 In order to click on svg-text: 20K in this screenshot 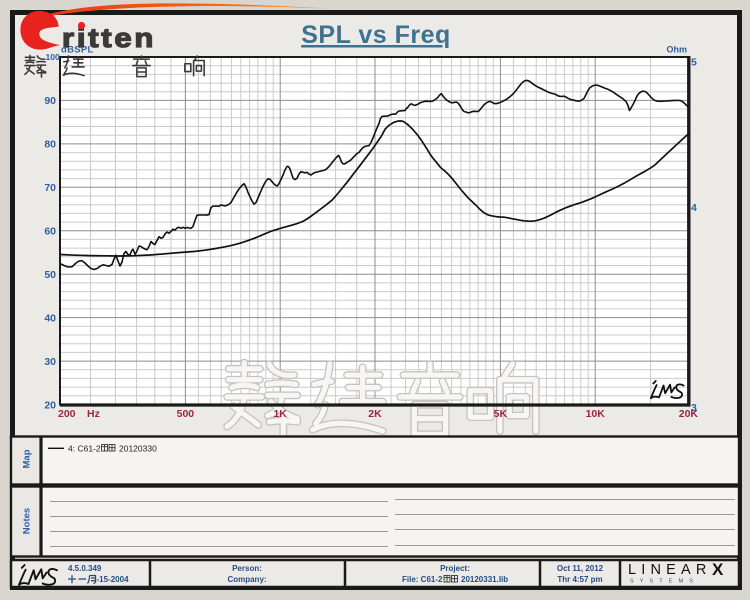, I will do `click(689, 414)`.